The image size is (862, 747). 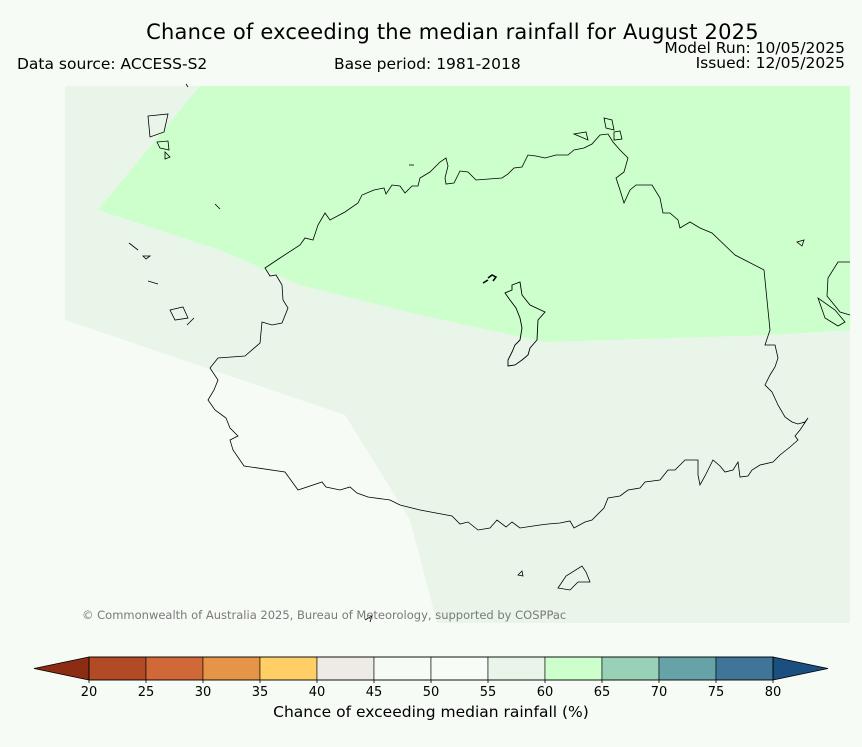 I want to click on lake-inlet, so click(x=490, y=279).